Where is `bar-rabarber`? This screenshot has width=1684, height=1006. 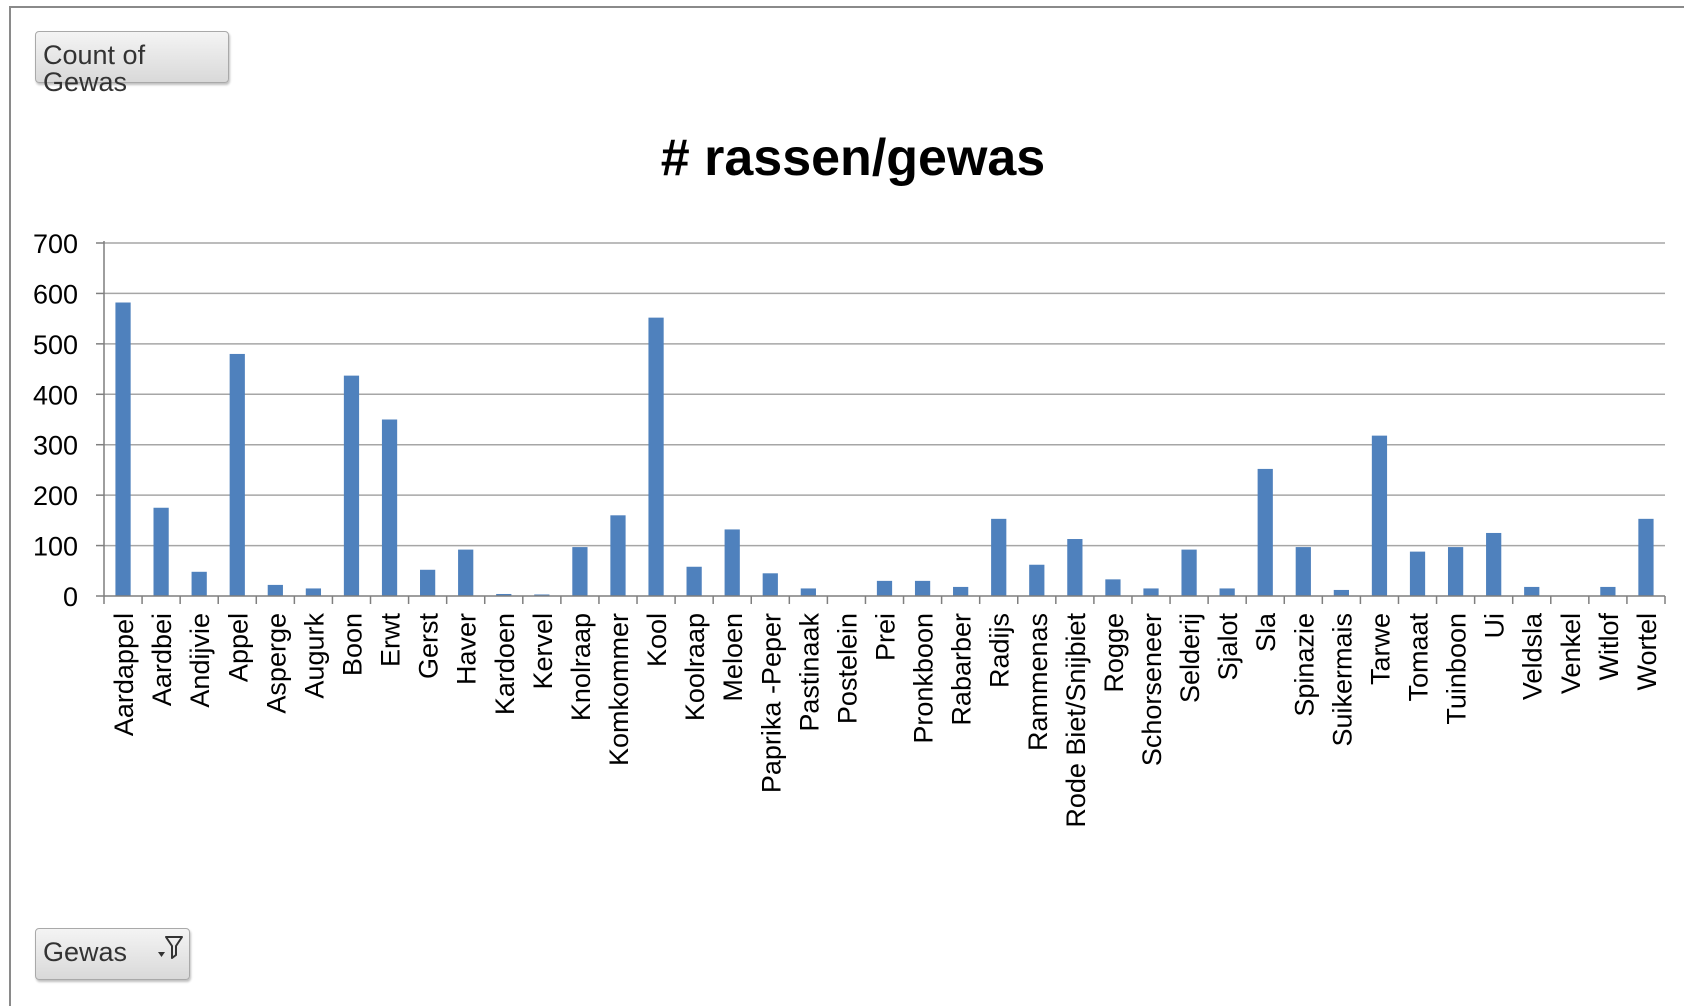
bar-rabarber is located at coordinates (961, 591).